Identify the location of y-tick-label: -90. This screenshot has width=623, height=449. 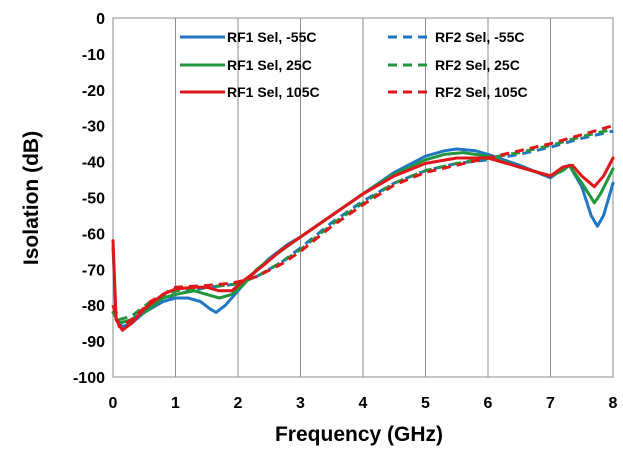
(93, 342).